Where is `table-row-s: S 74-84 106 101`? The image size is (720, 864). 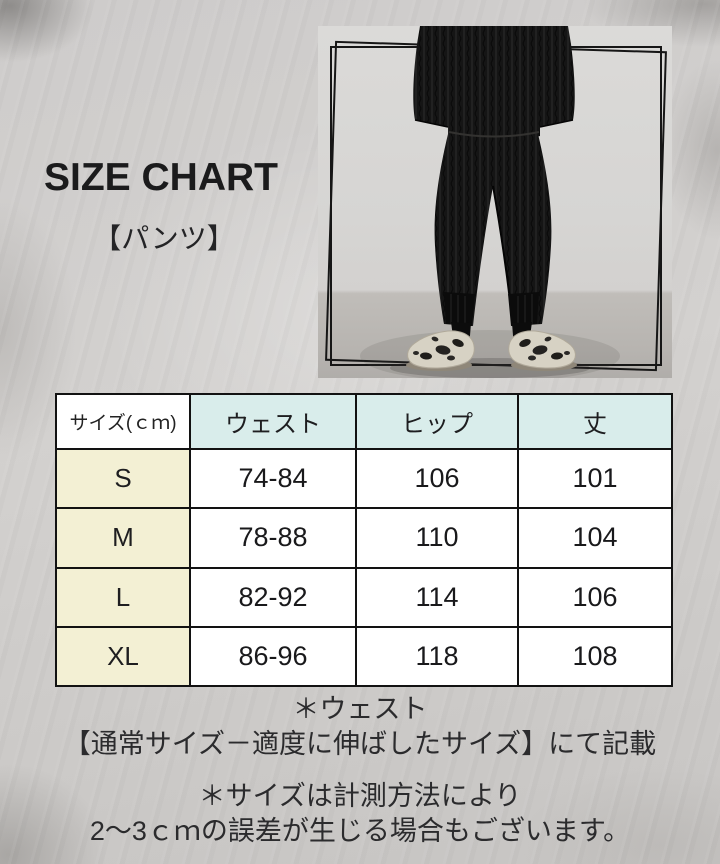 table-row-s: S 74-84 106 101 is located at coordinates (364, 478).